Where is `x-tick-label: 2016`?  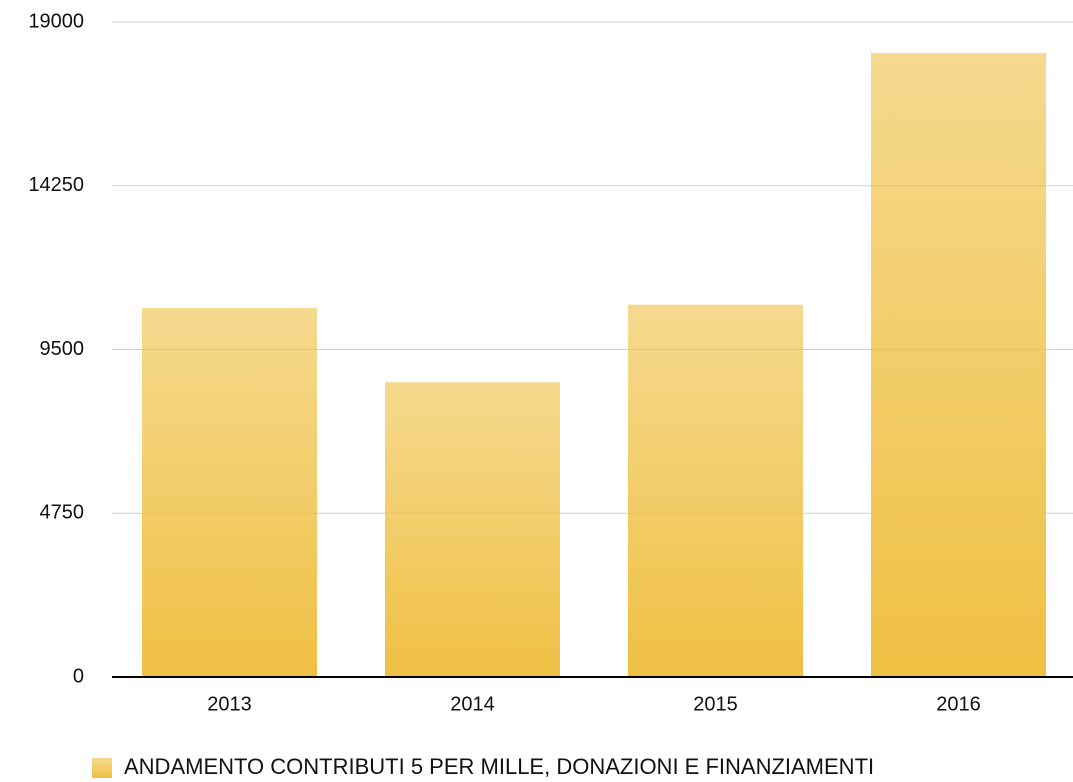 x-tick-label: 2016 is located at coordinates (958, 704).